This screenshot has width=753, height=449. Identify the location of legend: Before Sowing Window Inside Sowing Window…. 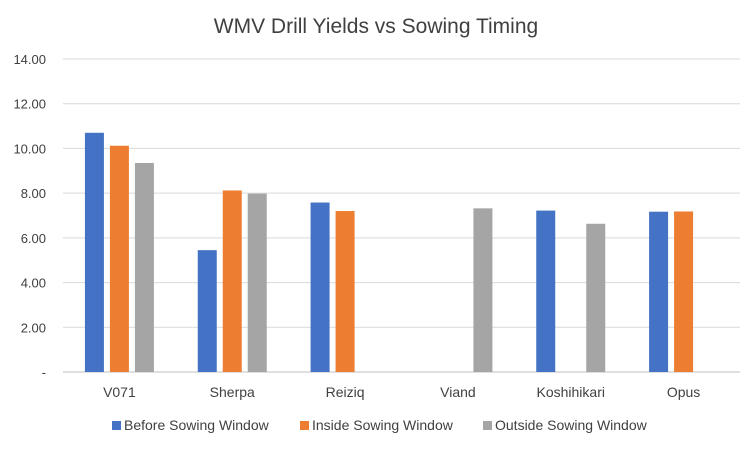
(380, 425).